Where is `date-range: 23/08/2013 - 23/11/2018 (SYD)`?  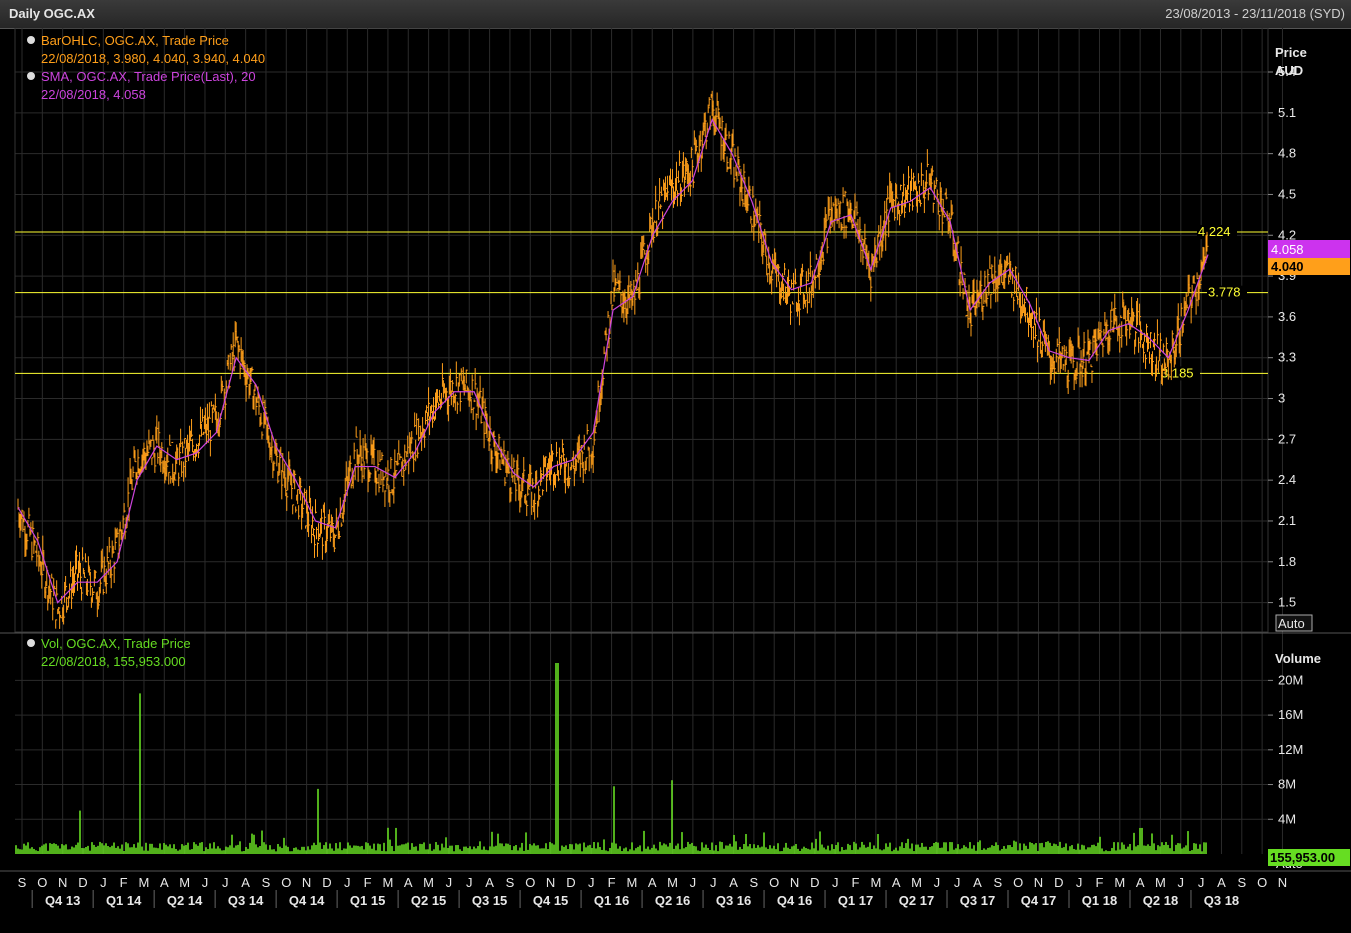 date-range: 23/08/2013 - 23/11/2018 (SYD) is located at coordinates (1255, 13).